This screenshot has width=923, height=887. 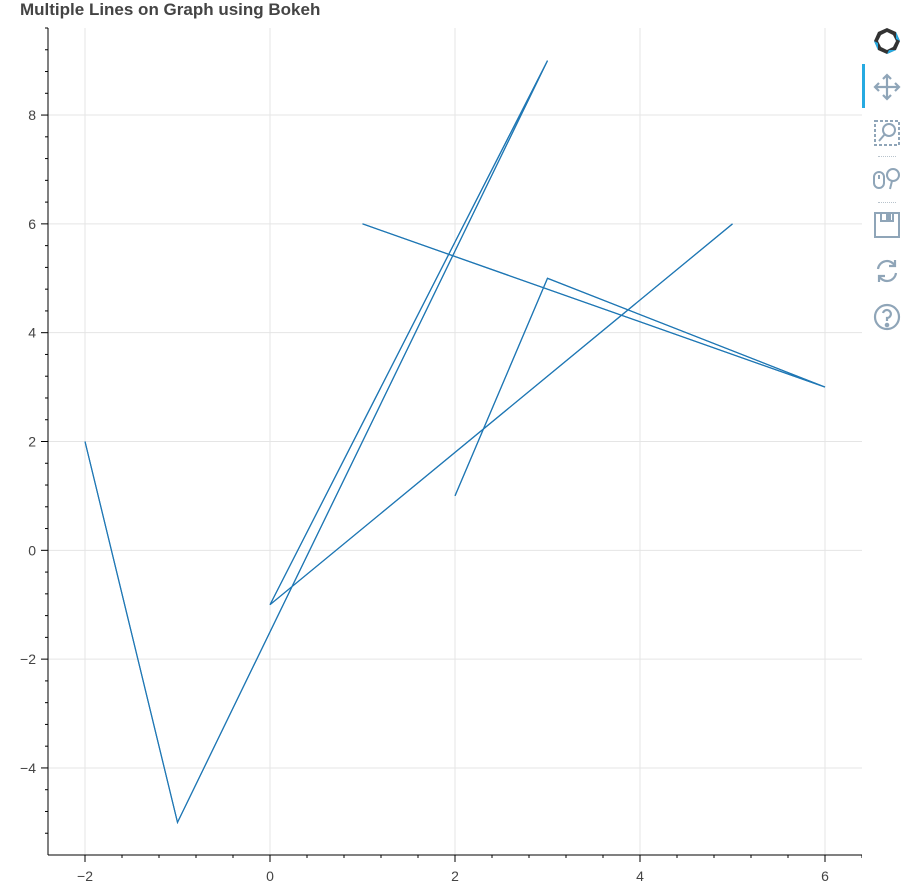 What do you see at coordinates (170, 9) in the screenshot?
I see `chart-title: Multiple Lines on Graph using Bokeh` at bounding box center [170, 9].